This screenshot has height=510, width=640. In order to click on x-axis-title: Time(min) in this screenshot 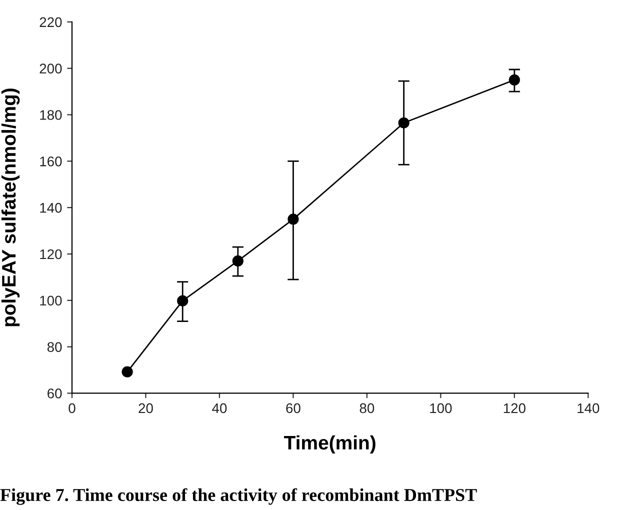, I will do `click(330, 444)`.